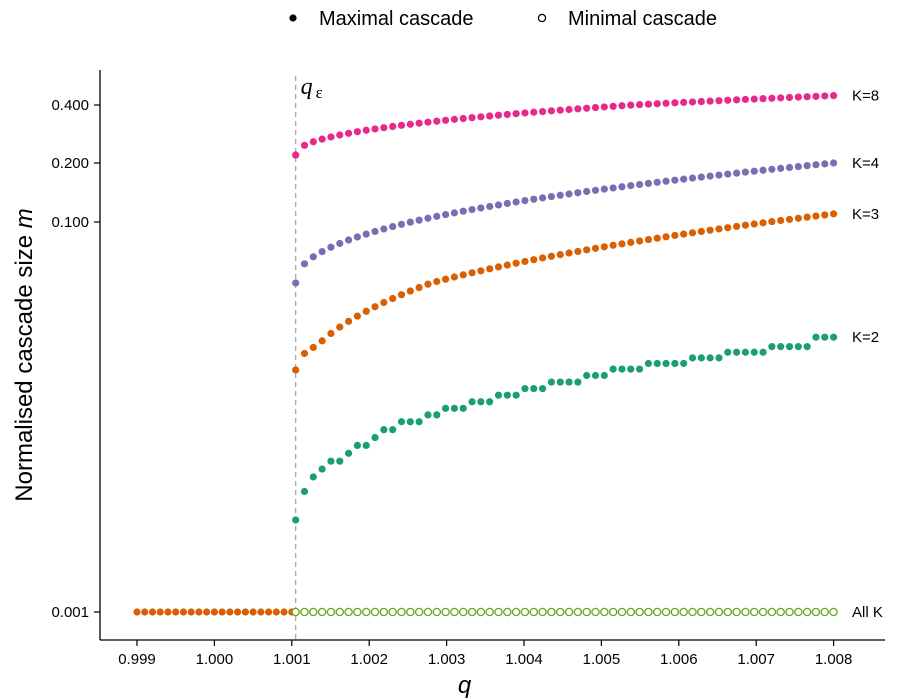 This screenshot has width=903, height=698. Describe the element at coordinates (293, 18) in the screenshot. I see `legend-marker-filled` at that location.